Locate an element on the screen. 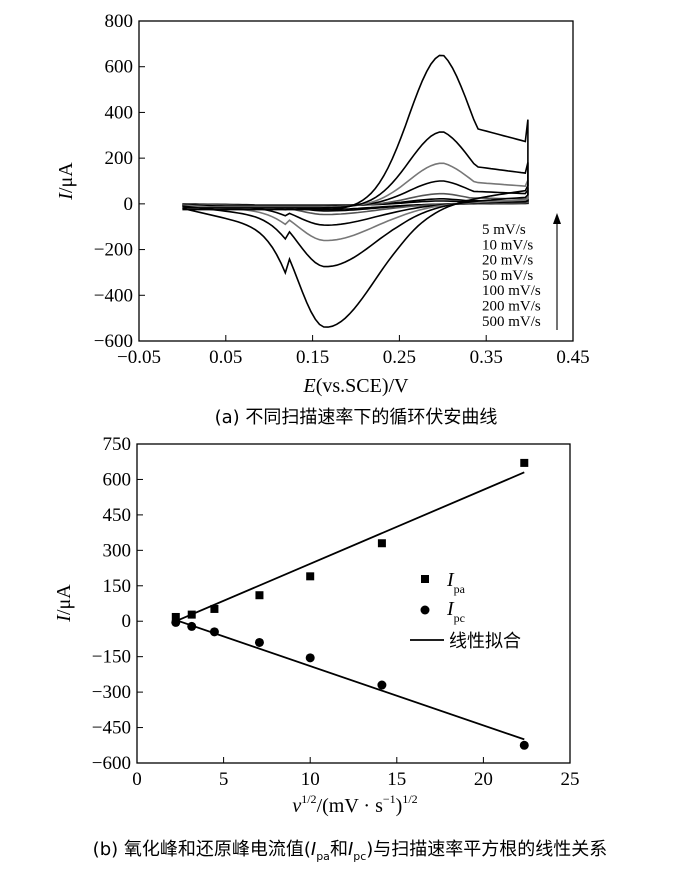 This screenshot has height=872, width=700. chart-a-ytick-label: 0 is located at coordinates (129, 204).